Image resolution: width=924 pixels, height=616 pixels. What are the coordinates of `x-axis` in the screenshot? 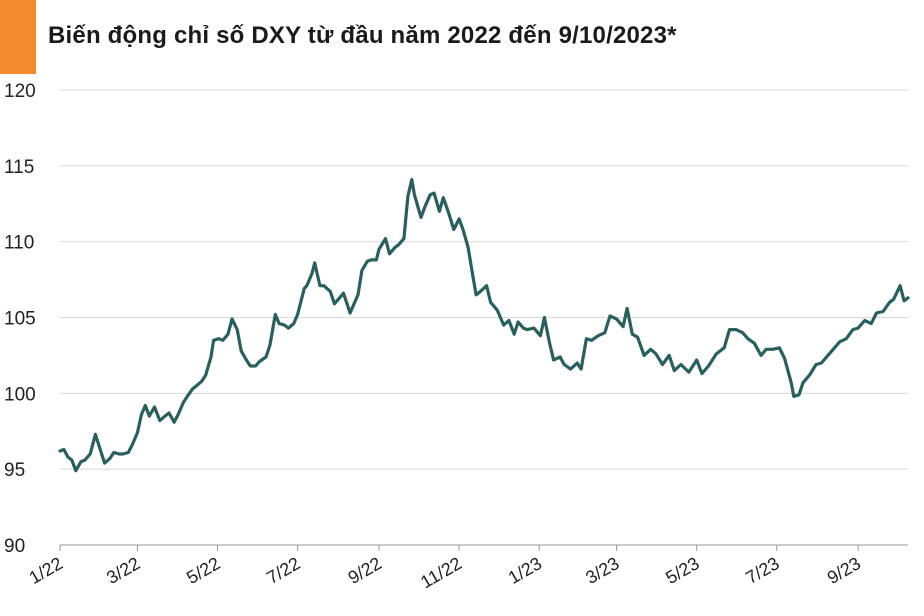 It's located at (459, 548).